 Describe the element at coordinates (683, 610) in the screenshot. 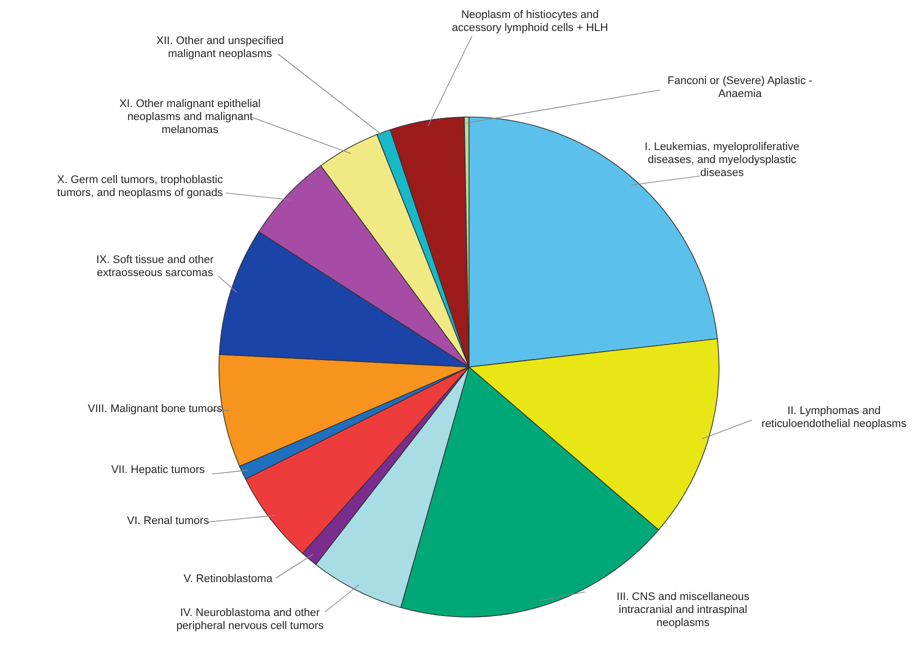

I see `slice-label: III. CNS and miscellaneous intracranial and intraspinal neoplasms` at that location.